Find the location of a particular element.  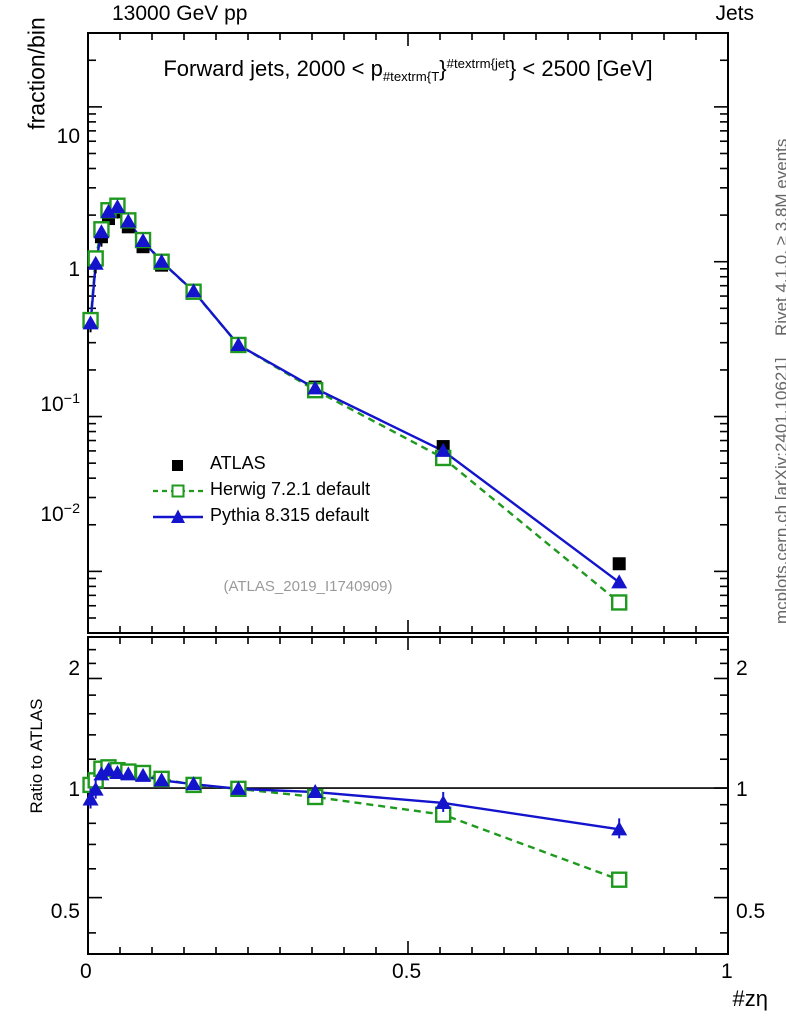

y-tick-label-ratio-left-1: 1 is located at coordinates (74, 789).